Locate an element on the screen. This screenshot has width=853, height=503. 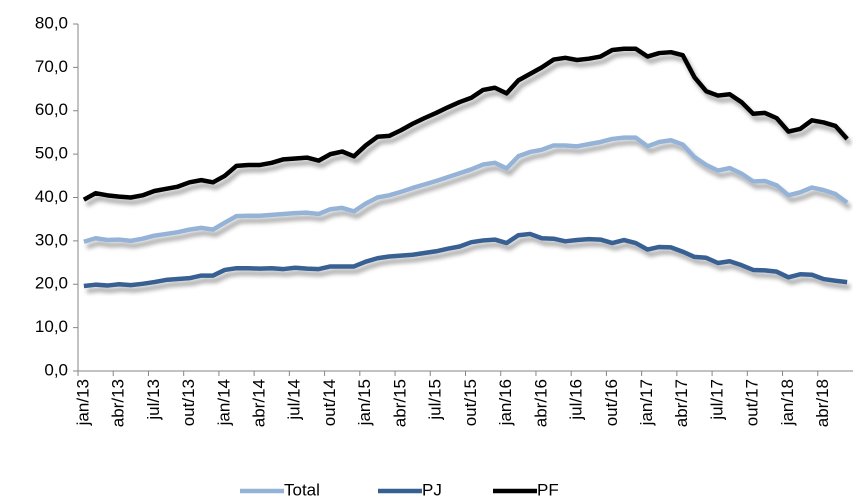
x-tick-label: abr/18 is located at coordinates (822, 403).